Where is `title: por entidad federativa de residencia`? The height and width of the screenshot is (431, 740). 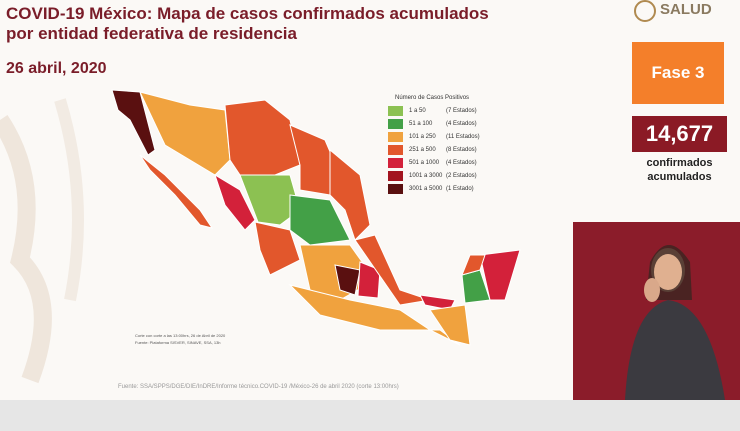
title: por entidad federativa de residencia is located at coordinates (151, 33).